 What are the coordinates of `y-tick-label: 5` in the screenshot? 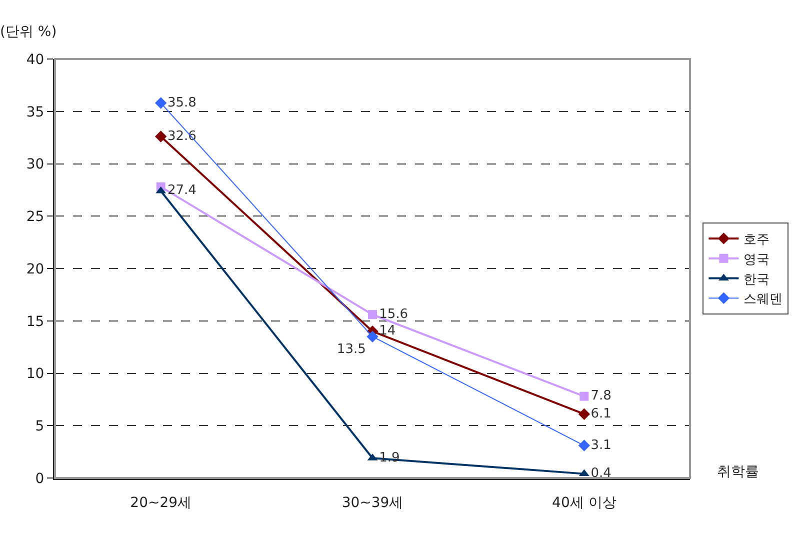 It's located at (39, 426).